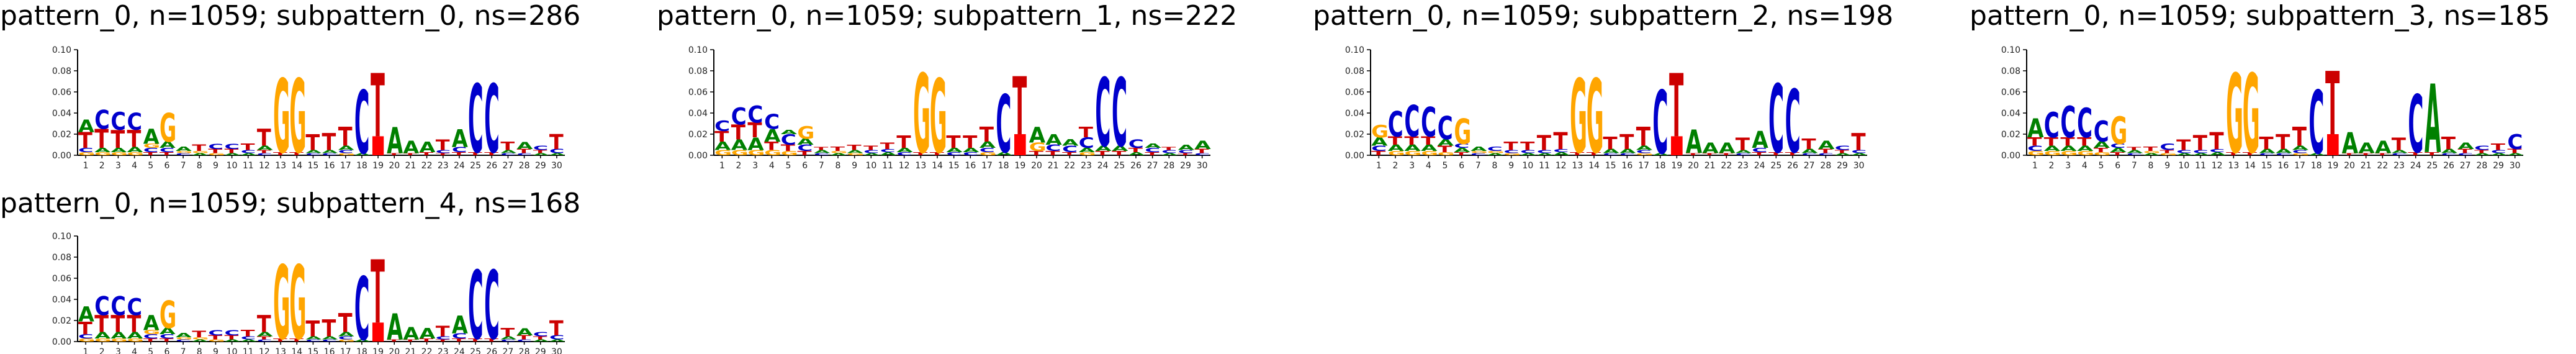  I want to click on x-tick-label: 13, so click(2233, 166).